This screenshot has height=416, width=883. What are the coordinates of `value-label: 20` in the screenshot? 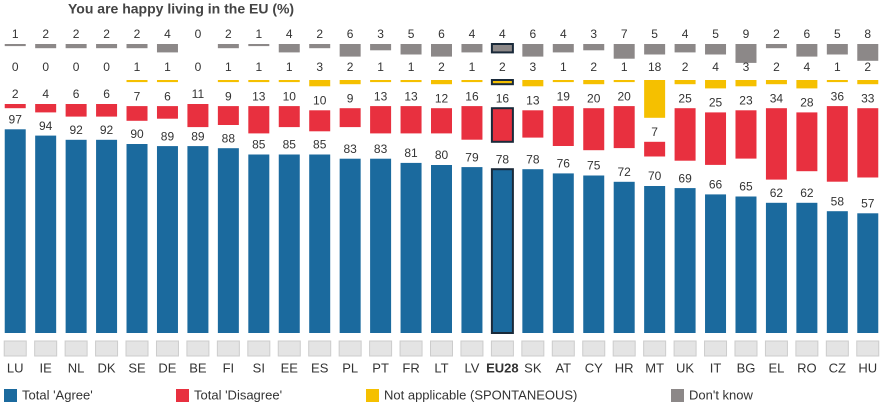 It's located at (625, 96).